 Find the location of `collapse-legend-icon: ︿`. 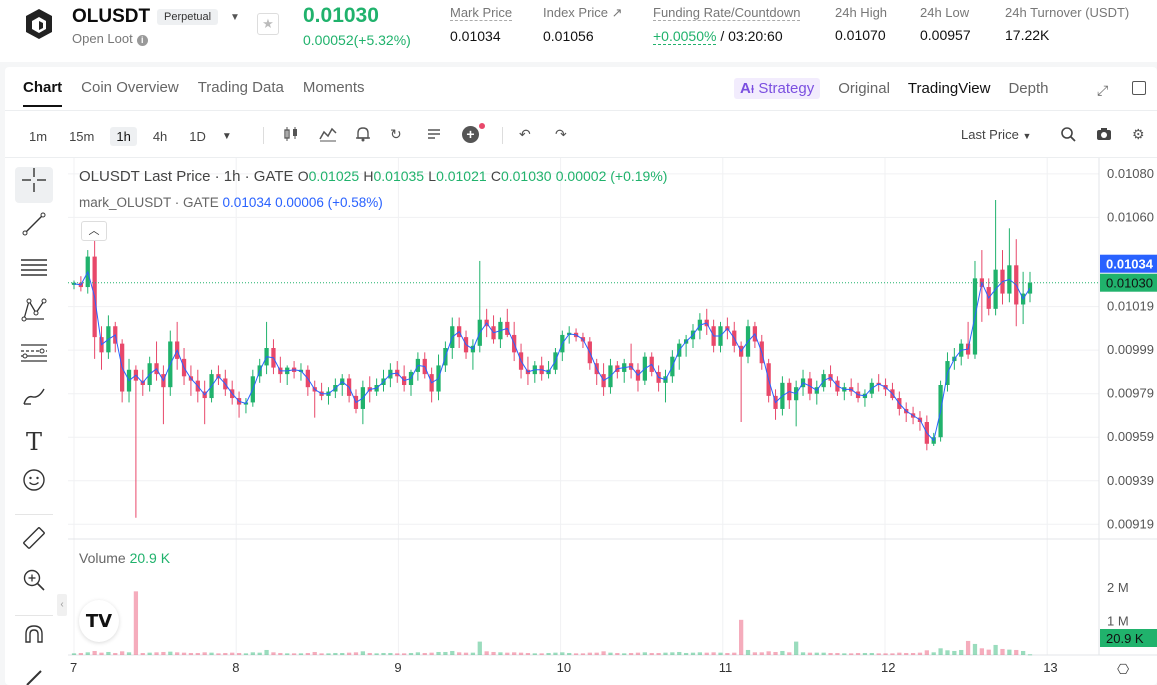

collapse-legend-icon: ︿ is located at coordinates (94, 231).